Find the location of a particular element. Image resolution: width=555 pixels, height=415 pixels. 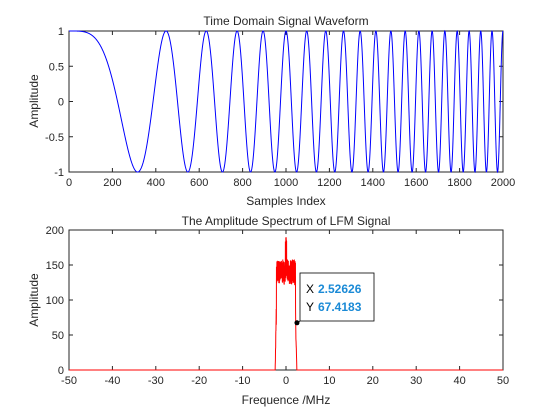

spectrum-x-tick-label: 30 is located at coordinates (416, 381).